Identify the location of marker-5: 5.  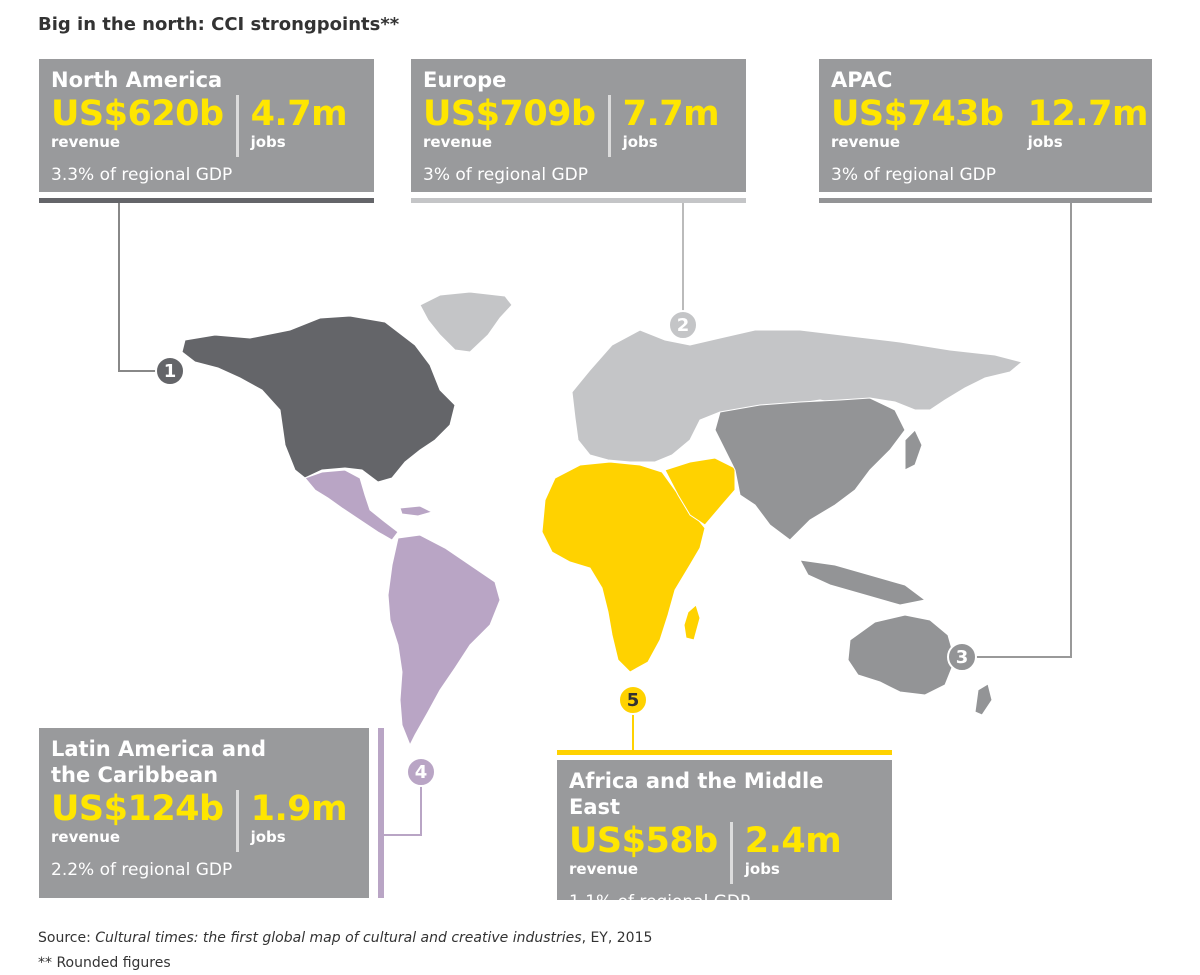
(633, 700).